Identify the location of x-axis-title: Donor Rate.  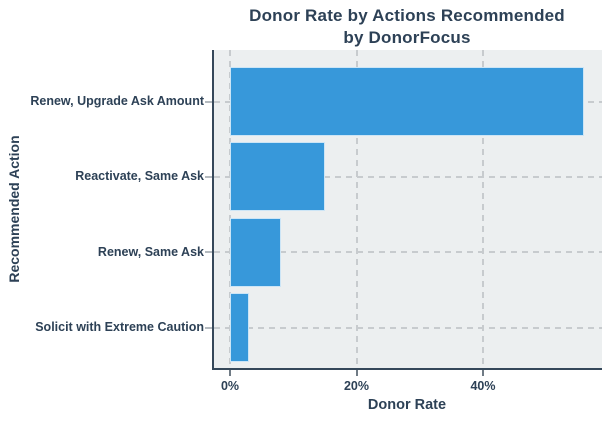
(407, 405).